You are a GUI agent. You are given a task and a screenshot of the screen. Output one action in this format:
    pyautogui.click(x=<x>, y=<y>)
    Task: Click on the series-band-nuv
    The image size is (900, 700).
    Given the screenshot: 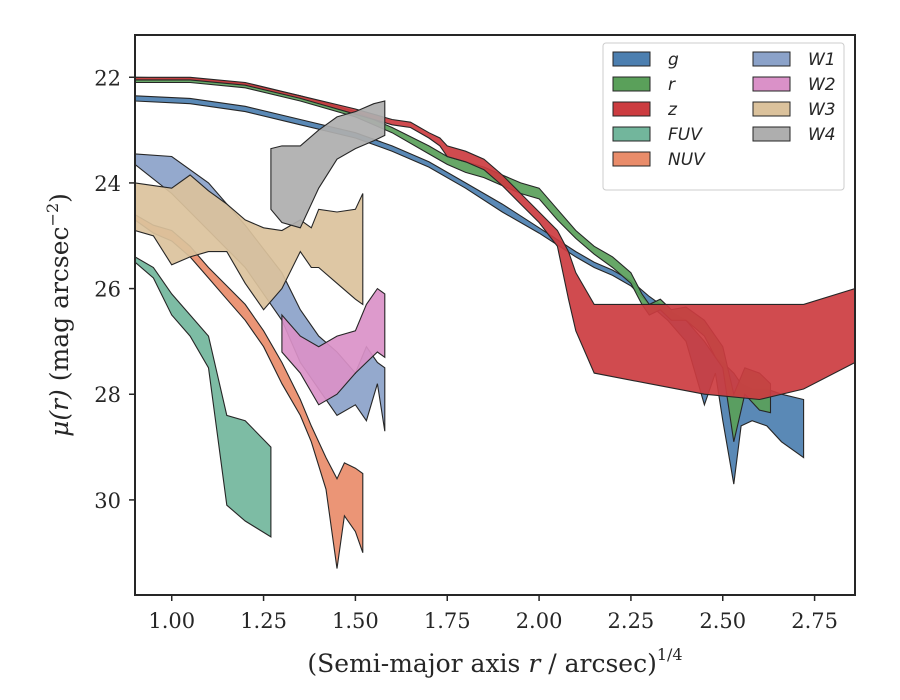 What is the action you would take?
    pyautogui.click(x=249, y=391)
    